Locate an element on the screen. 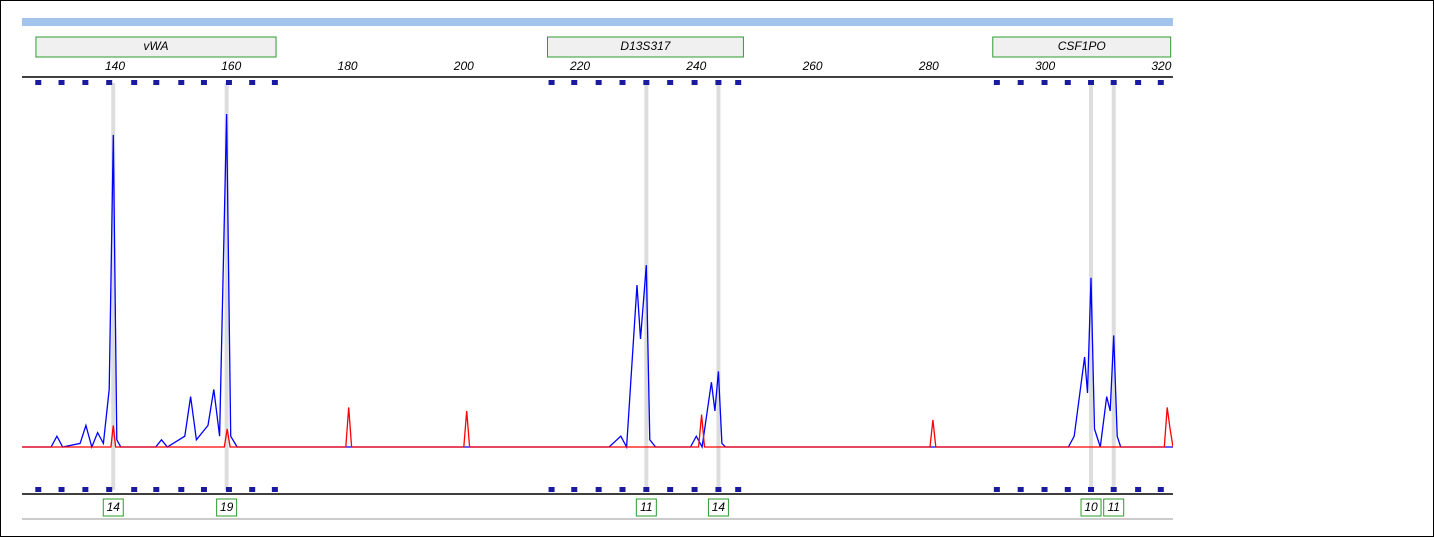 Image resolution: width=1434 pixels, height=542 pixels. x-tick-label: 220 is located at coordinates (579, 66).